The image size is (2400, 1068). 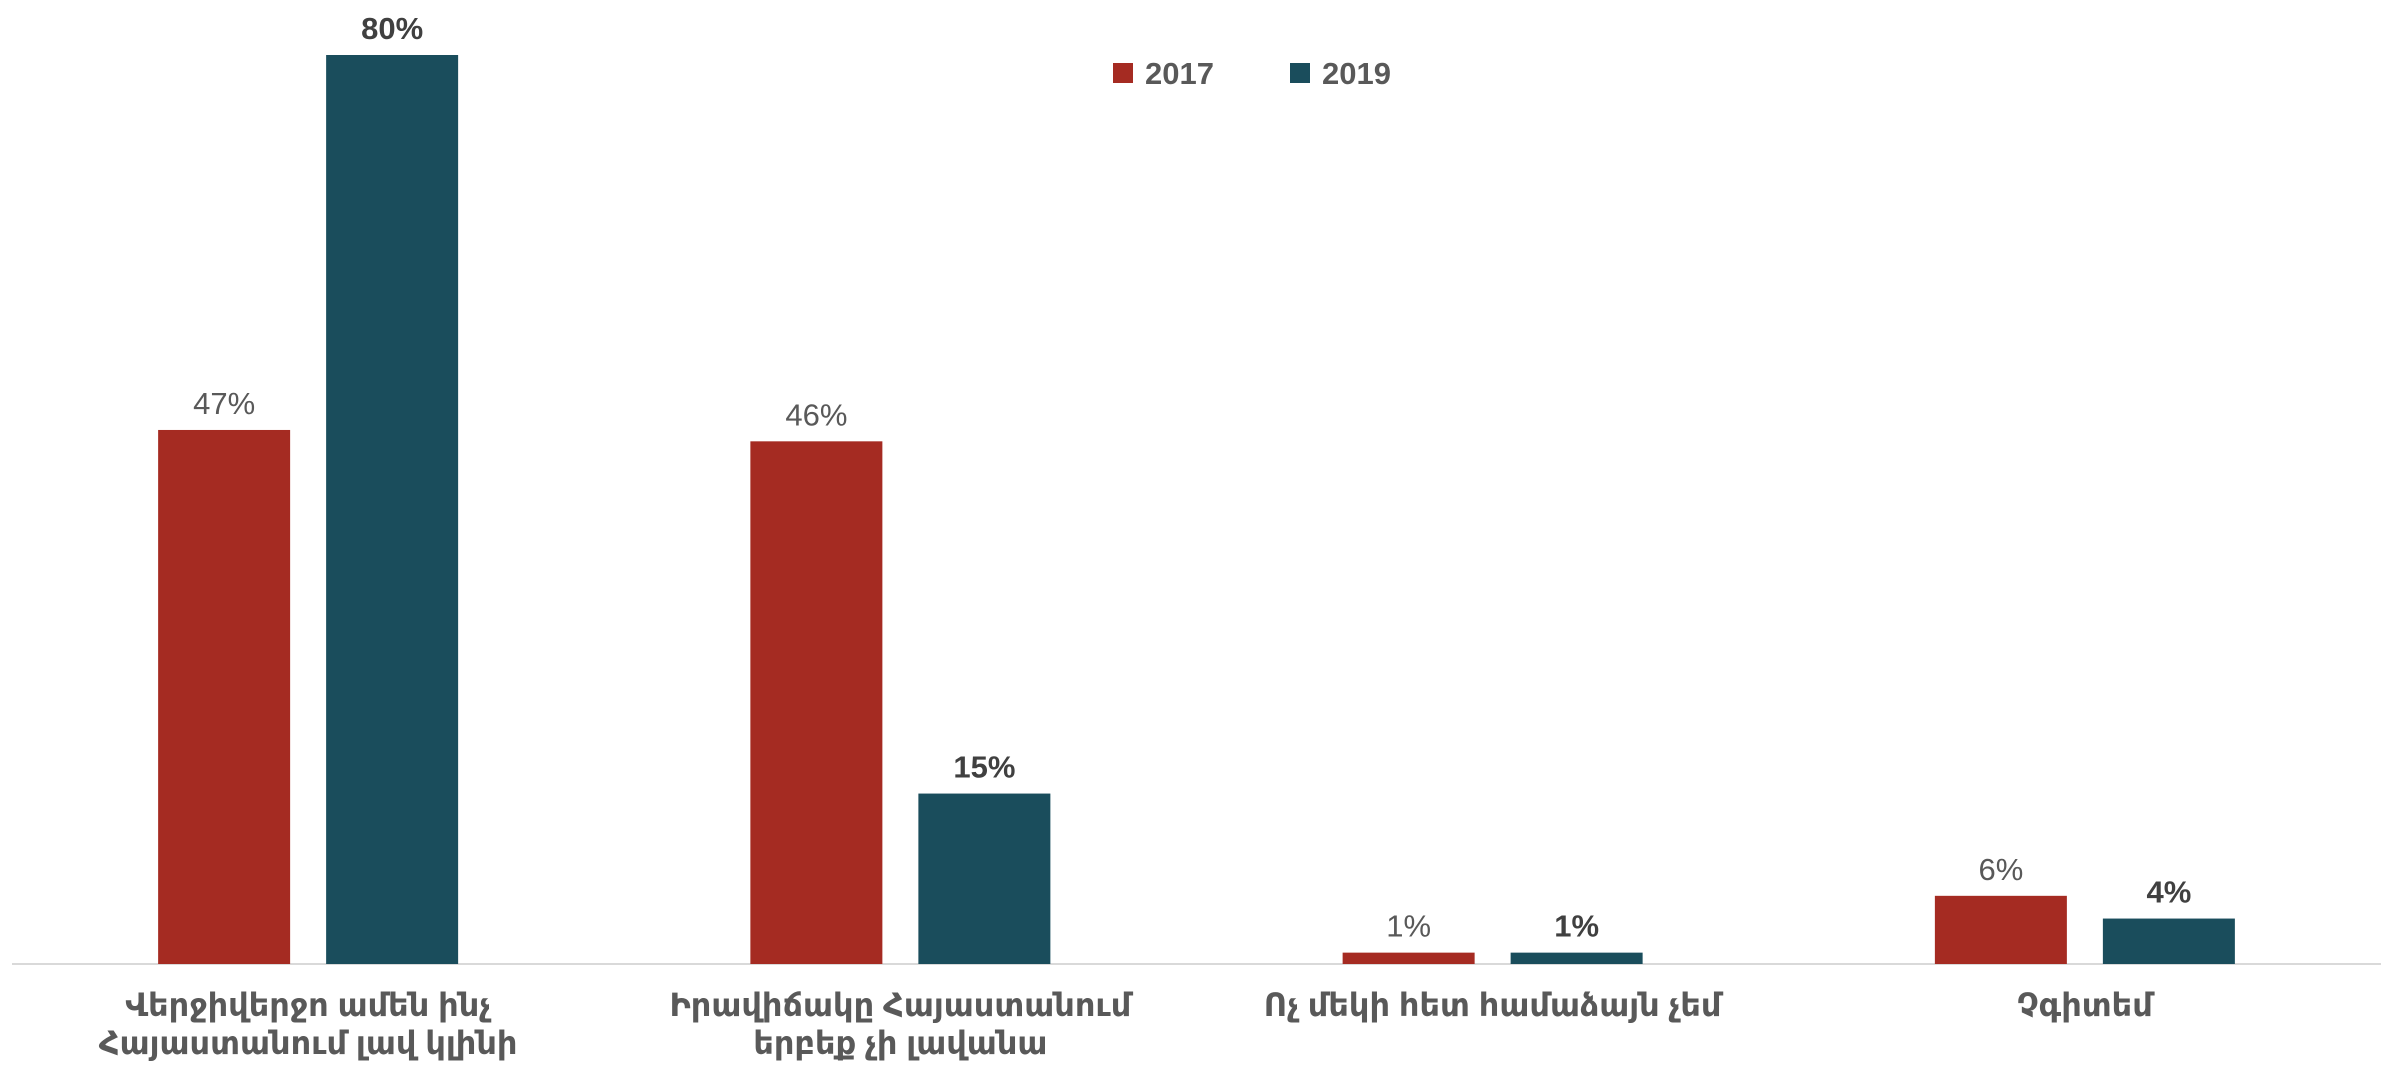 I want to click on x-tick-label: Ոչ մեկի հետ համաձայն չեմ, so click(x=1492, y=1005).